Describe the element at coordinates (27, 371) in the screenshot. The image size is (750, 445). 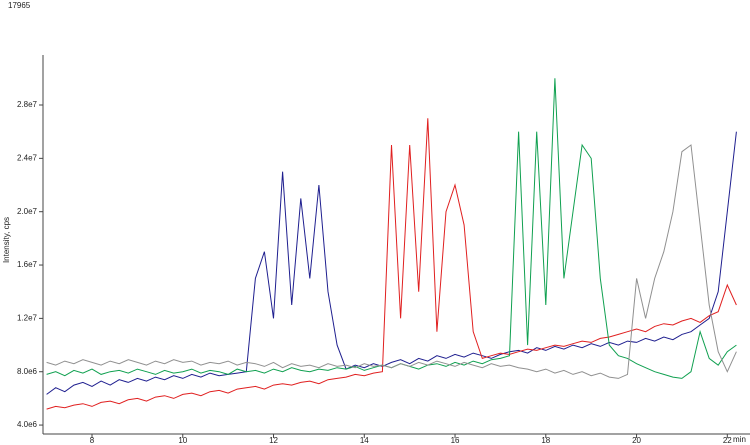
I see `y-tick-label: 8.0e6` at that location.